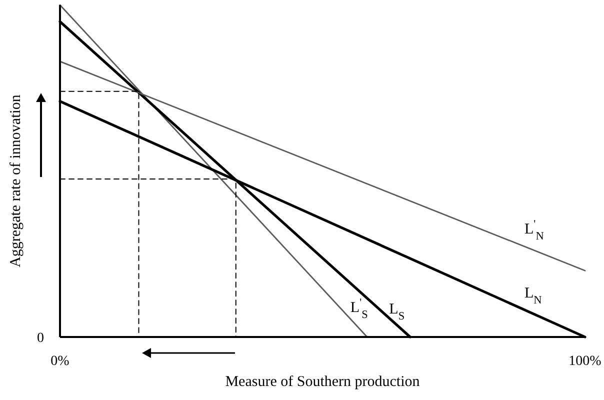 This screenshot has height=400, width=604. What do you see at coordinates (40, 338) in the screenshot?
I see `text: 0` at bounding box center [40, 338].